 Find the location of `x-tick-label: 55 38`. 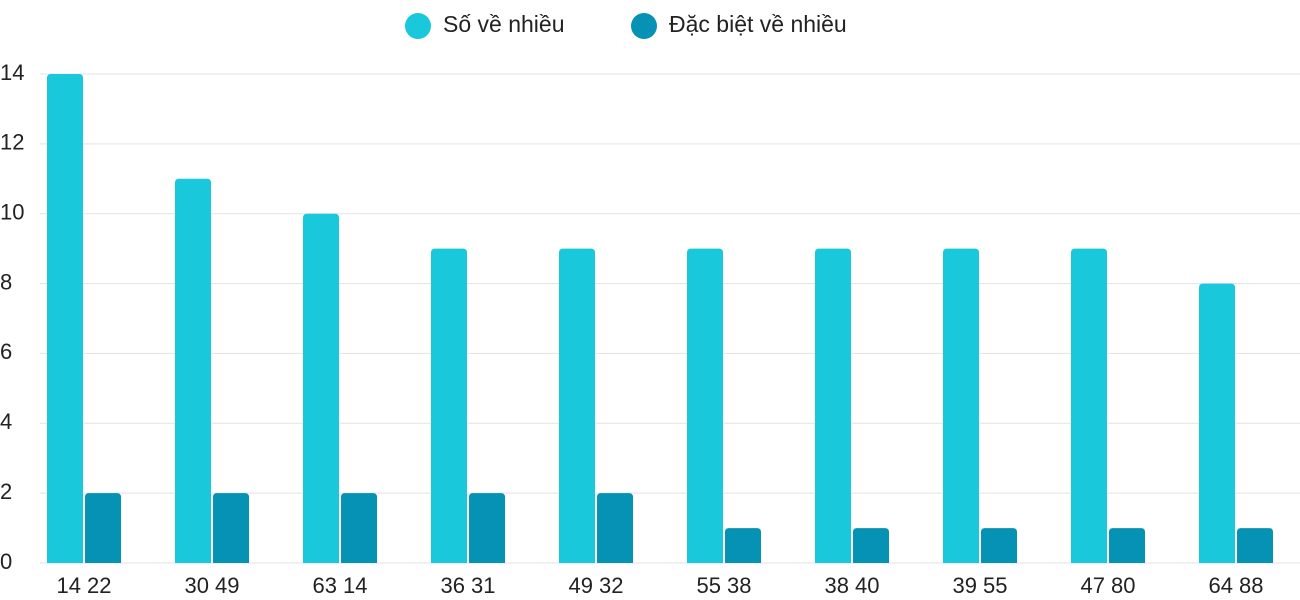

x-tick-label: 55 38 is located at coordinates (723, 585).